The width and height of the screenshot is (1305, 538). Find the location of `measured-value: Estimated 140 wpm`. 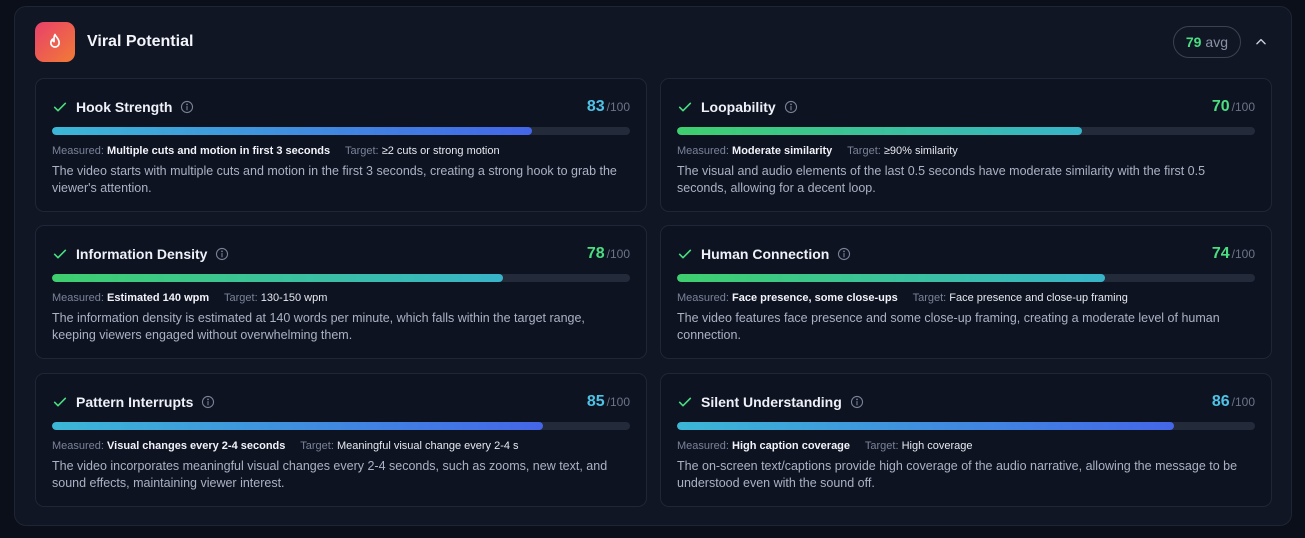

measured-value: Estimated 140 wpm is located at coordinates (158, 298).